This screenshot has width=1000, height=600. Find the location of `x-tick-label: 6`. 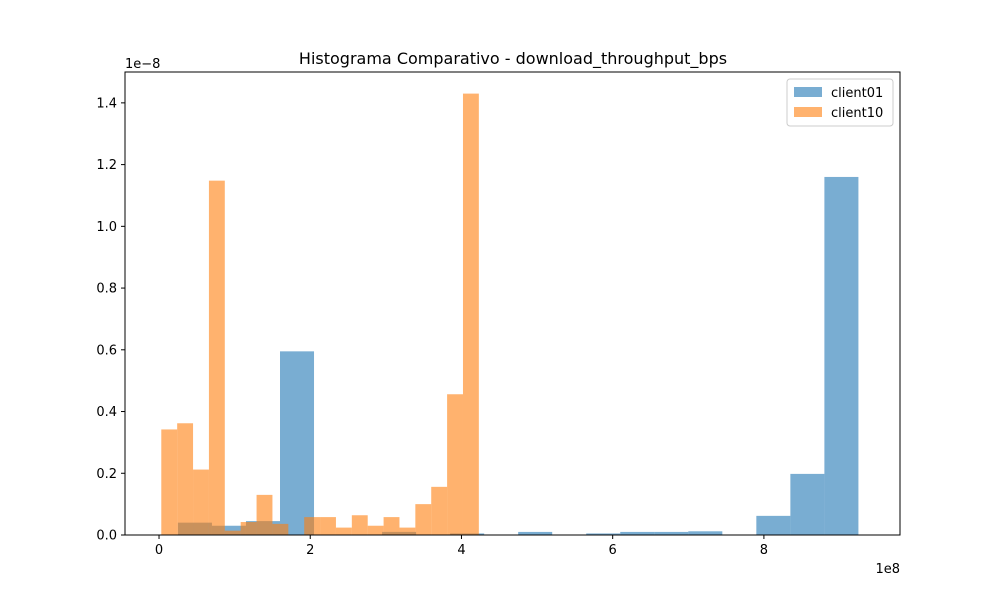

x-tick-label: 6 is located at coordinates (613, 550).